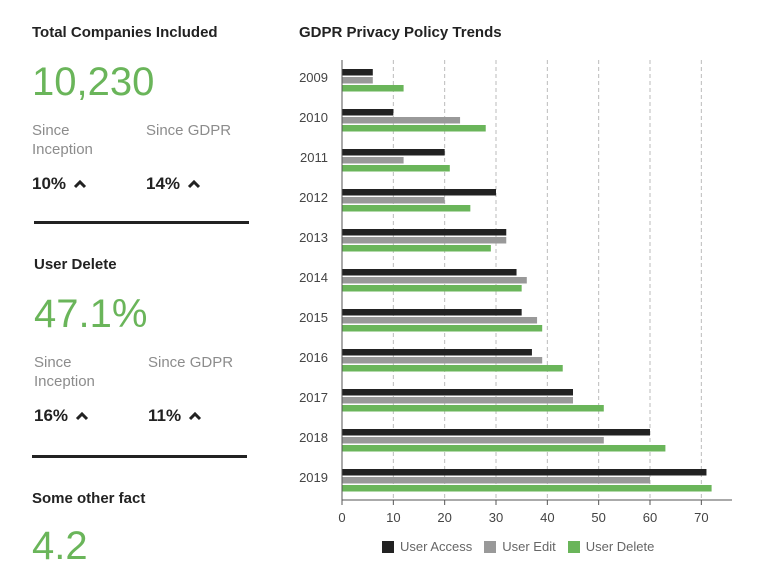  I want to click on bar-user-edit-2017, so click(457, 400).